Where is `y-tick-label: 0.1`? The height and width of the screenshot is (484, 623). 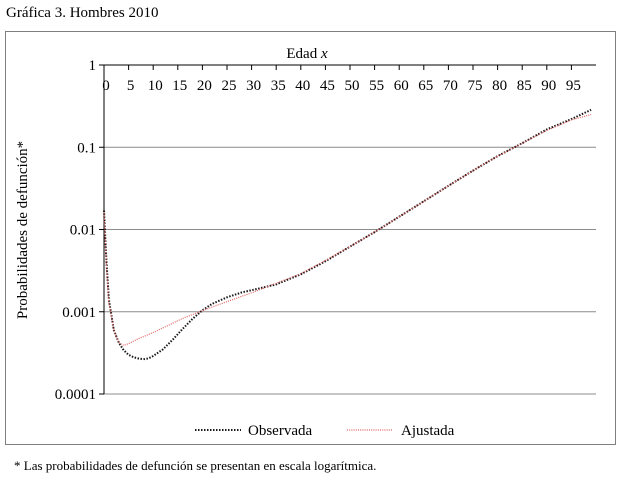 y-tick-label: 0.1 is located at coordinates (86, 148).